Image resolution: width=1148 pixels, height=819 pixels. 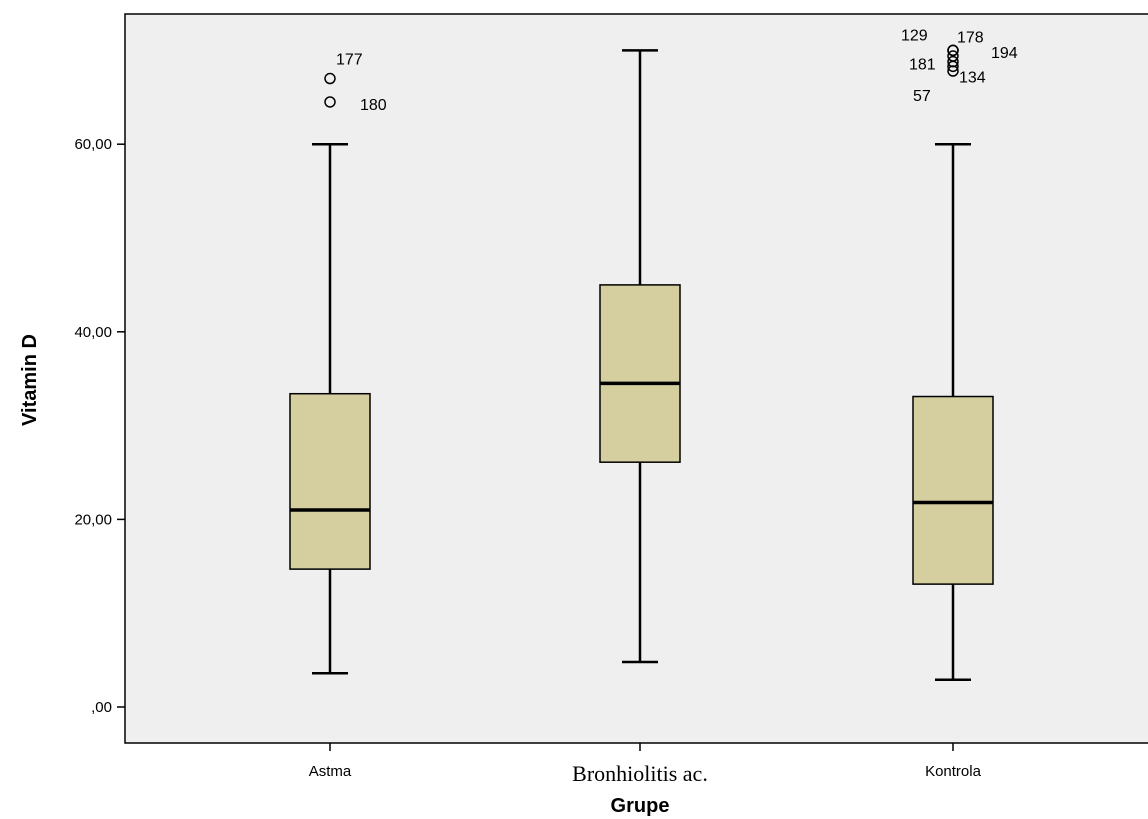 I want to click on outlier-label: 129, so click(x=914, y=35).